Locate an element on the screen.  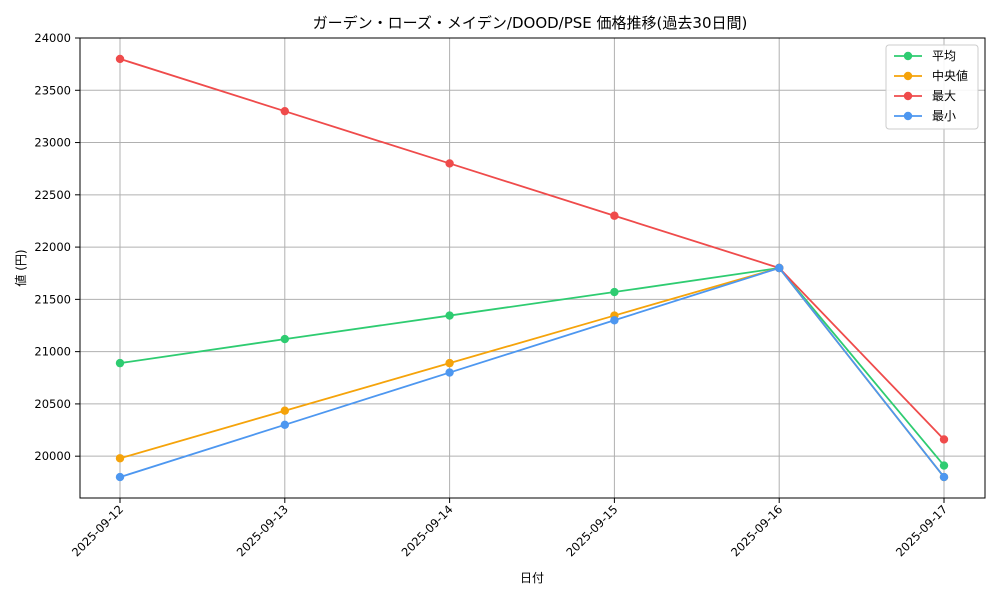
y-tick-label: 21000 is located at coordinates (52, 352).